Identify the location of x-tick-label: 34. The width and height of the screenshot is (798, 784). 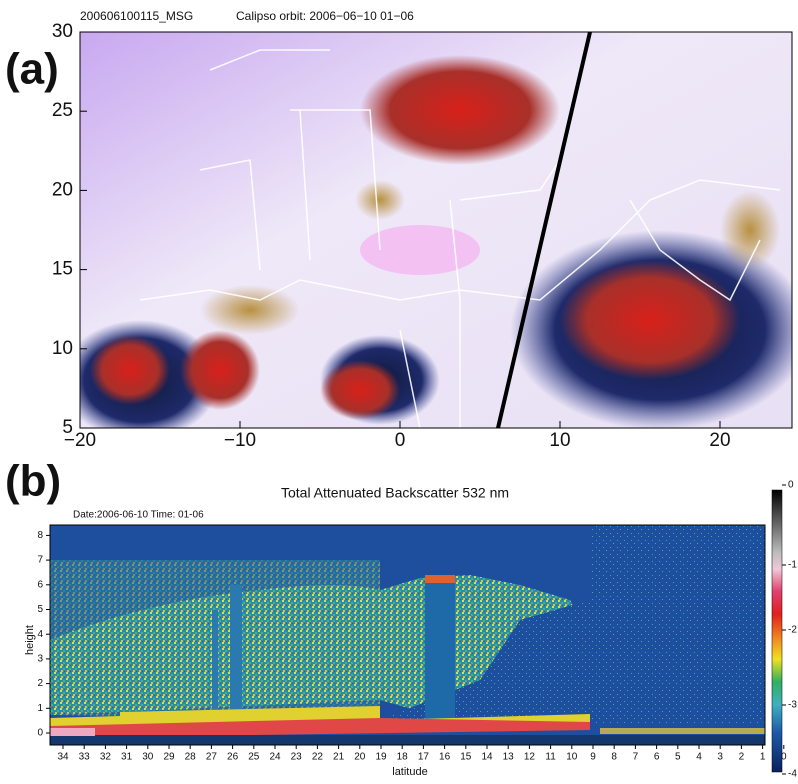
(63, 757).